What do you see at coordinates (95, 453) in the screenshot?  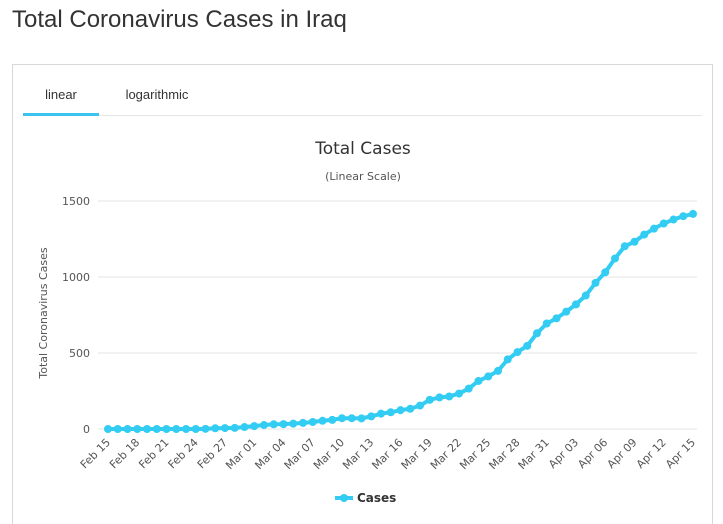 I see `x-tick-label: Feb 15` at bounding box center [95, 453].